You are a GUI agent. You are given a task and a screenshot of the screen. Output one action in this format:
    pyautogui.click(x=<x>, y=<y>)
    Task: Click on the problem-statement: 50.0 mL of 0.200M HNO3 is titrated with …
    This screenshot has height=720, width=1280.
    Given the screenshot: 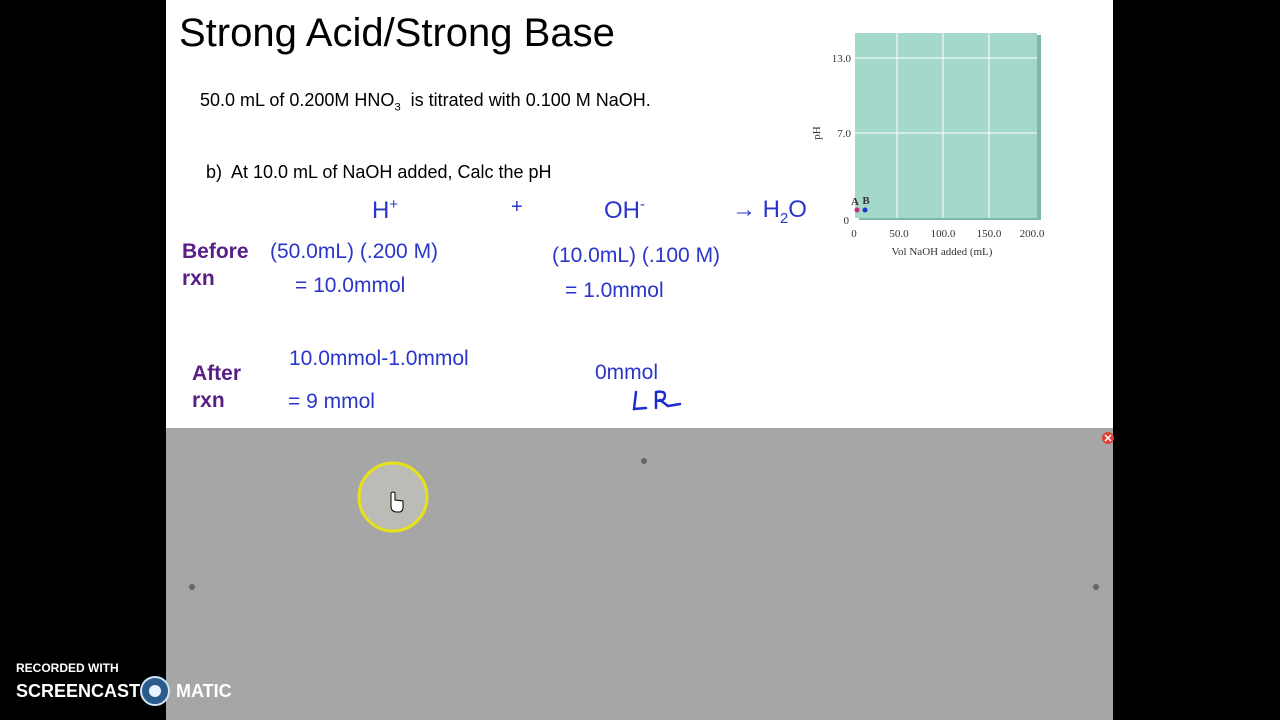 What is the action you would take?
    pyautogui.click(x=425, y=102)
    